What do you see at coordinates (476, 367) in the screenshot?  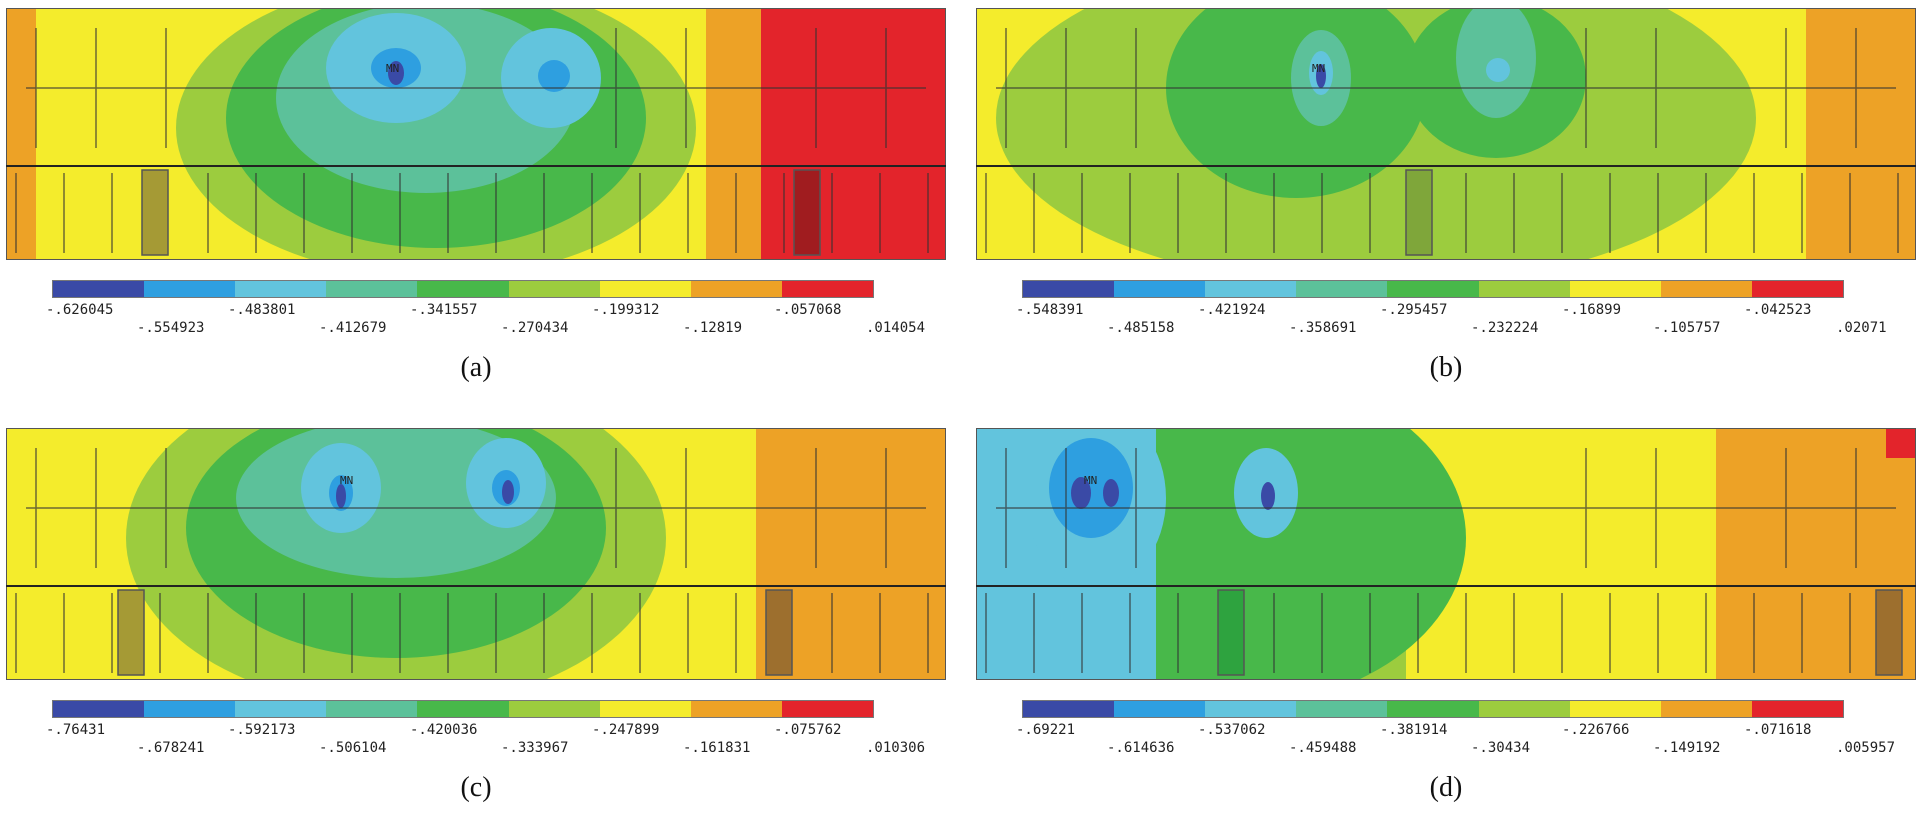 I see `panel-caption: (a)` at bounding box center [476, 367].